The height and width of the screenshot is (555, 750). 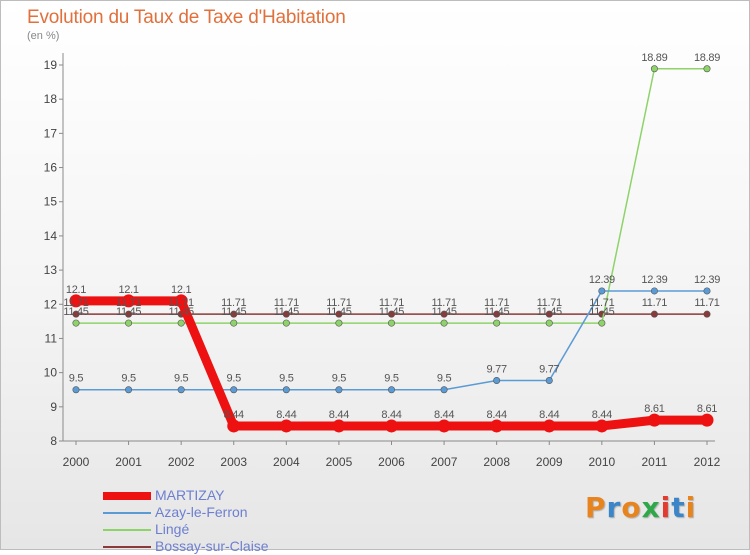 I want to click on y-tick-label: 18, so click(x=51, y=99).